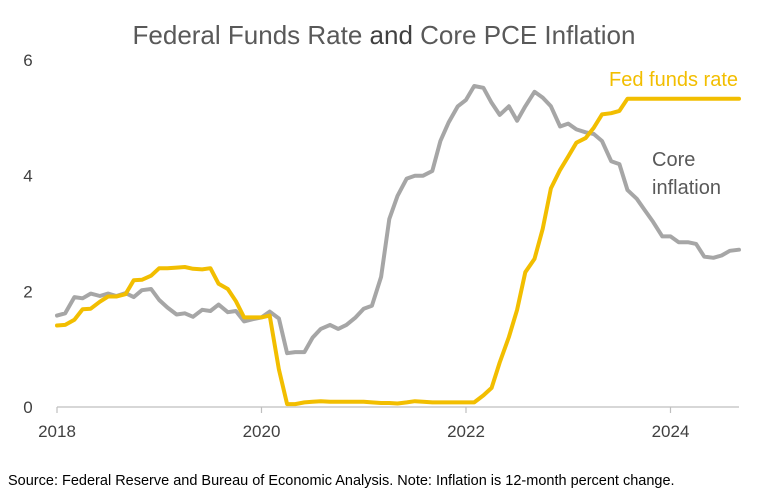 This screenshot has height=496, width=773. Describe the element at coordinates (387, 35) in the screenshot. I see `title-part-1: and` at that location.